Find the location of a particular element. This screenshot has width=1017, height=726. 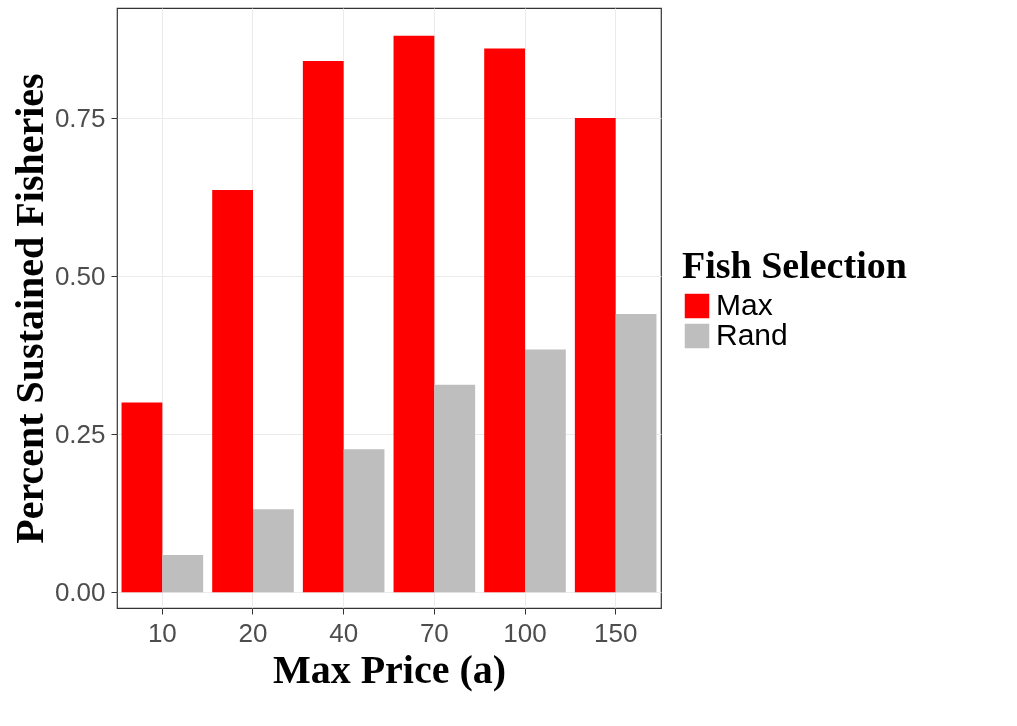

x-tick-label: 10 is located at coordinates (162, 632).